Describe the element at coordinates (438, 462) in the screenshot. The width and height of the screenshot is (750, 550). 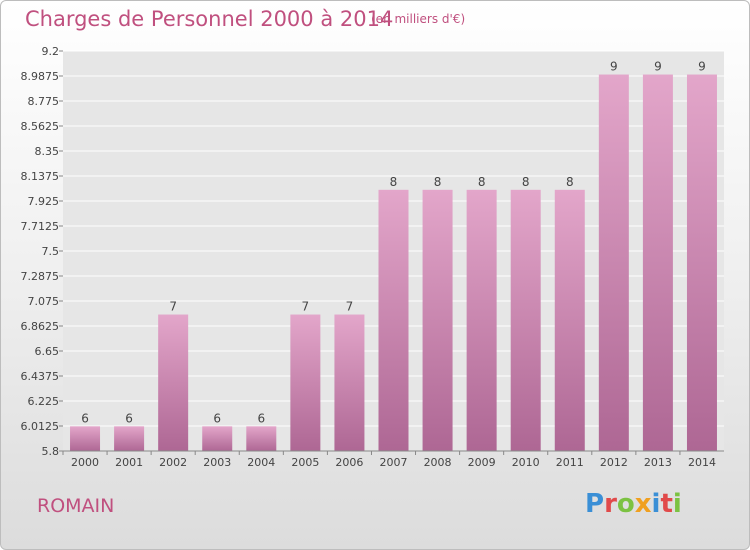
I see `x-tick-label: 2008` at that location.